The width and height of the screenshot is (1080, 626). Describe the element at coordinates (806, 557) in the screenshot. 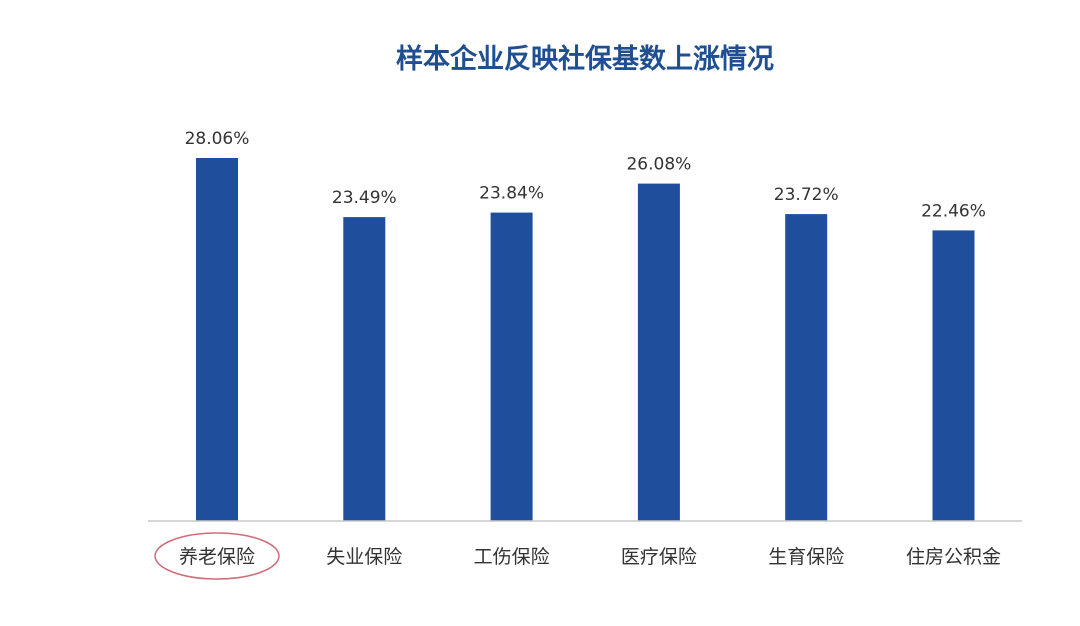

I see `category-label-5: 生育保险` at that location.